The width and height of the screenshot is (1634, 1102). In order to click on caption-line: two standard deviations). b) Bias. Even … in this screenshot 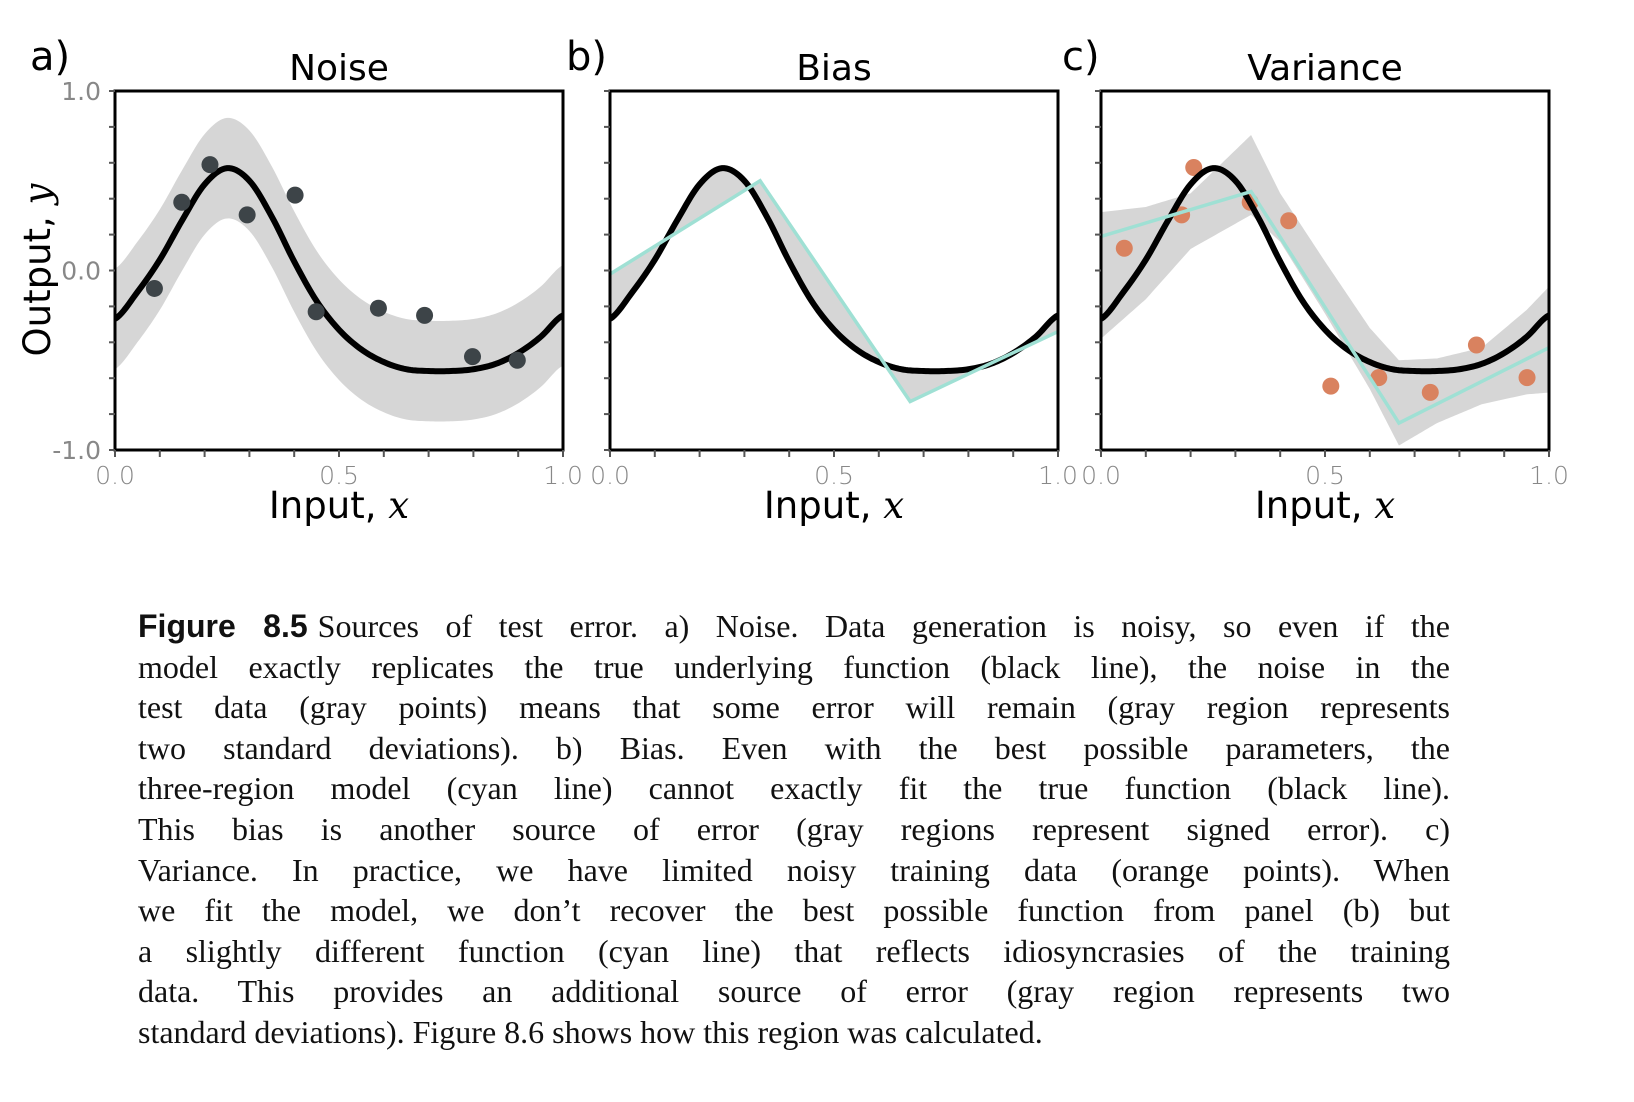, I will do `click(794, 747)`.